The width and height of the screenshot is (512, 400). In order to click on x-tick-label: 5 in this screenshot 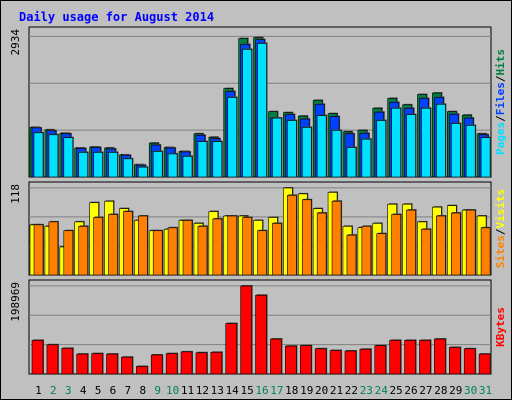, I will do `click(98, 390)`.